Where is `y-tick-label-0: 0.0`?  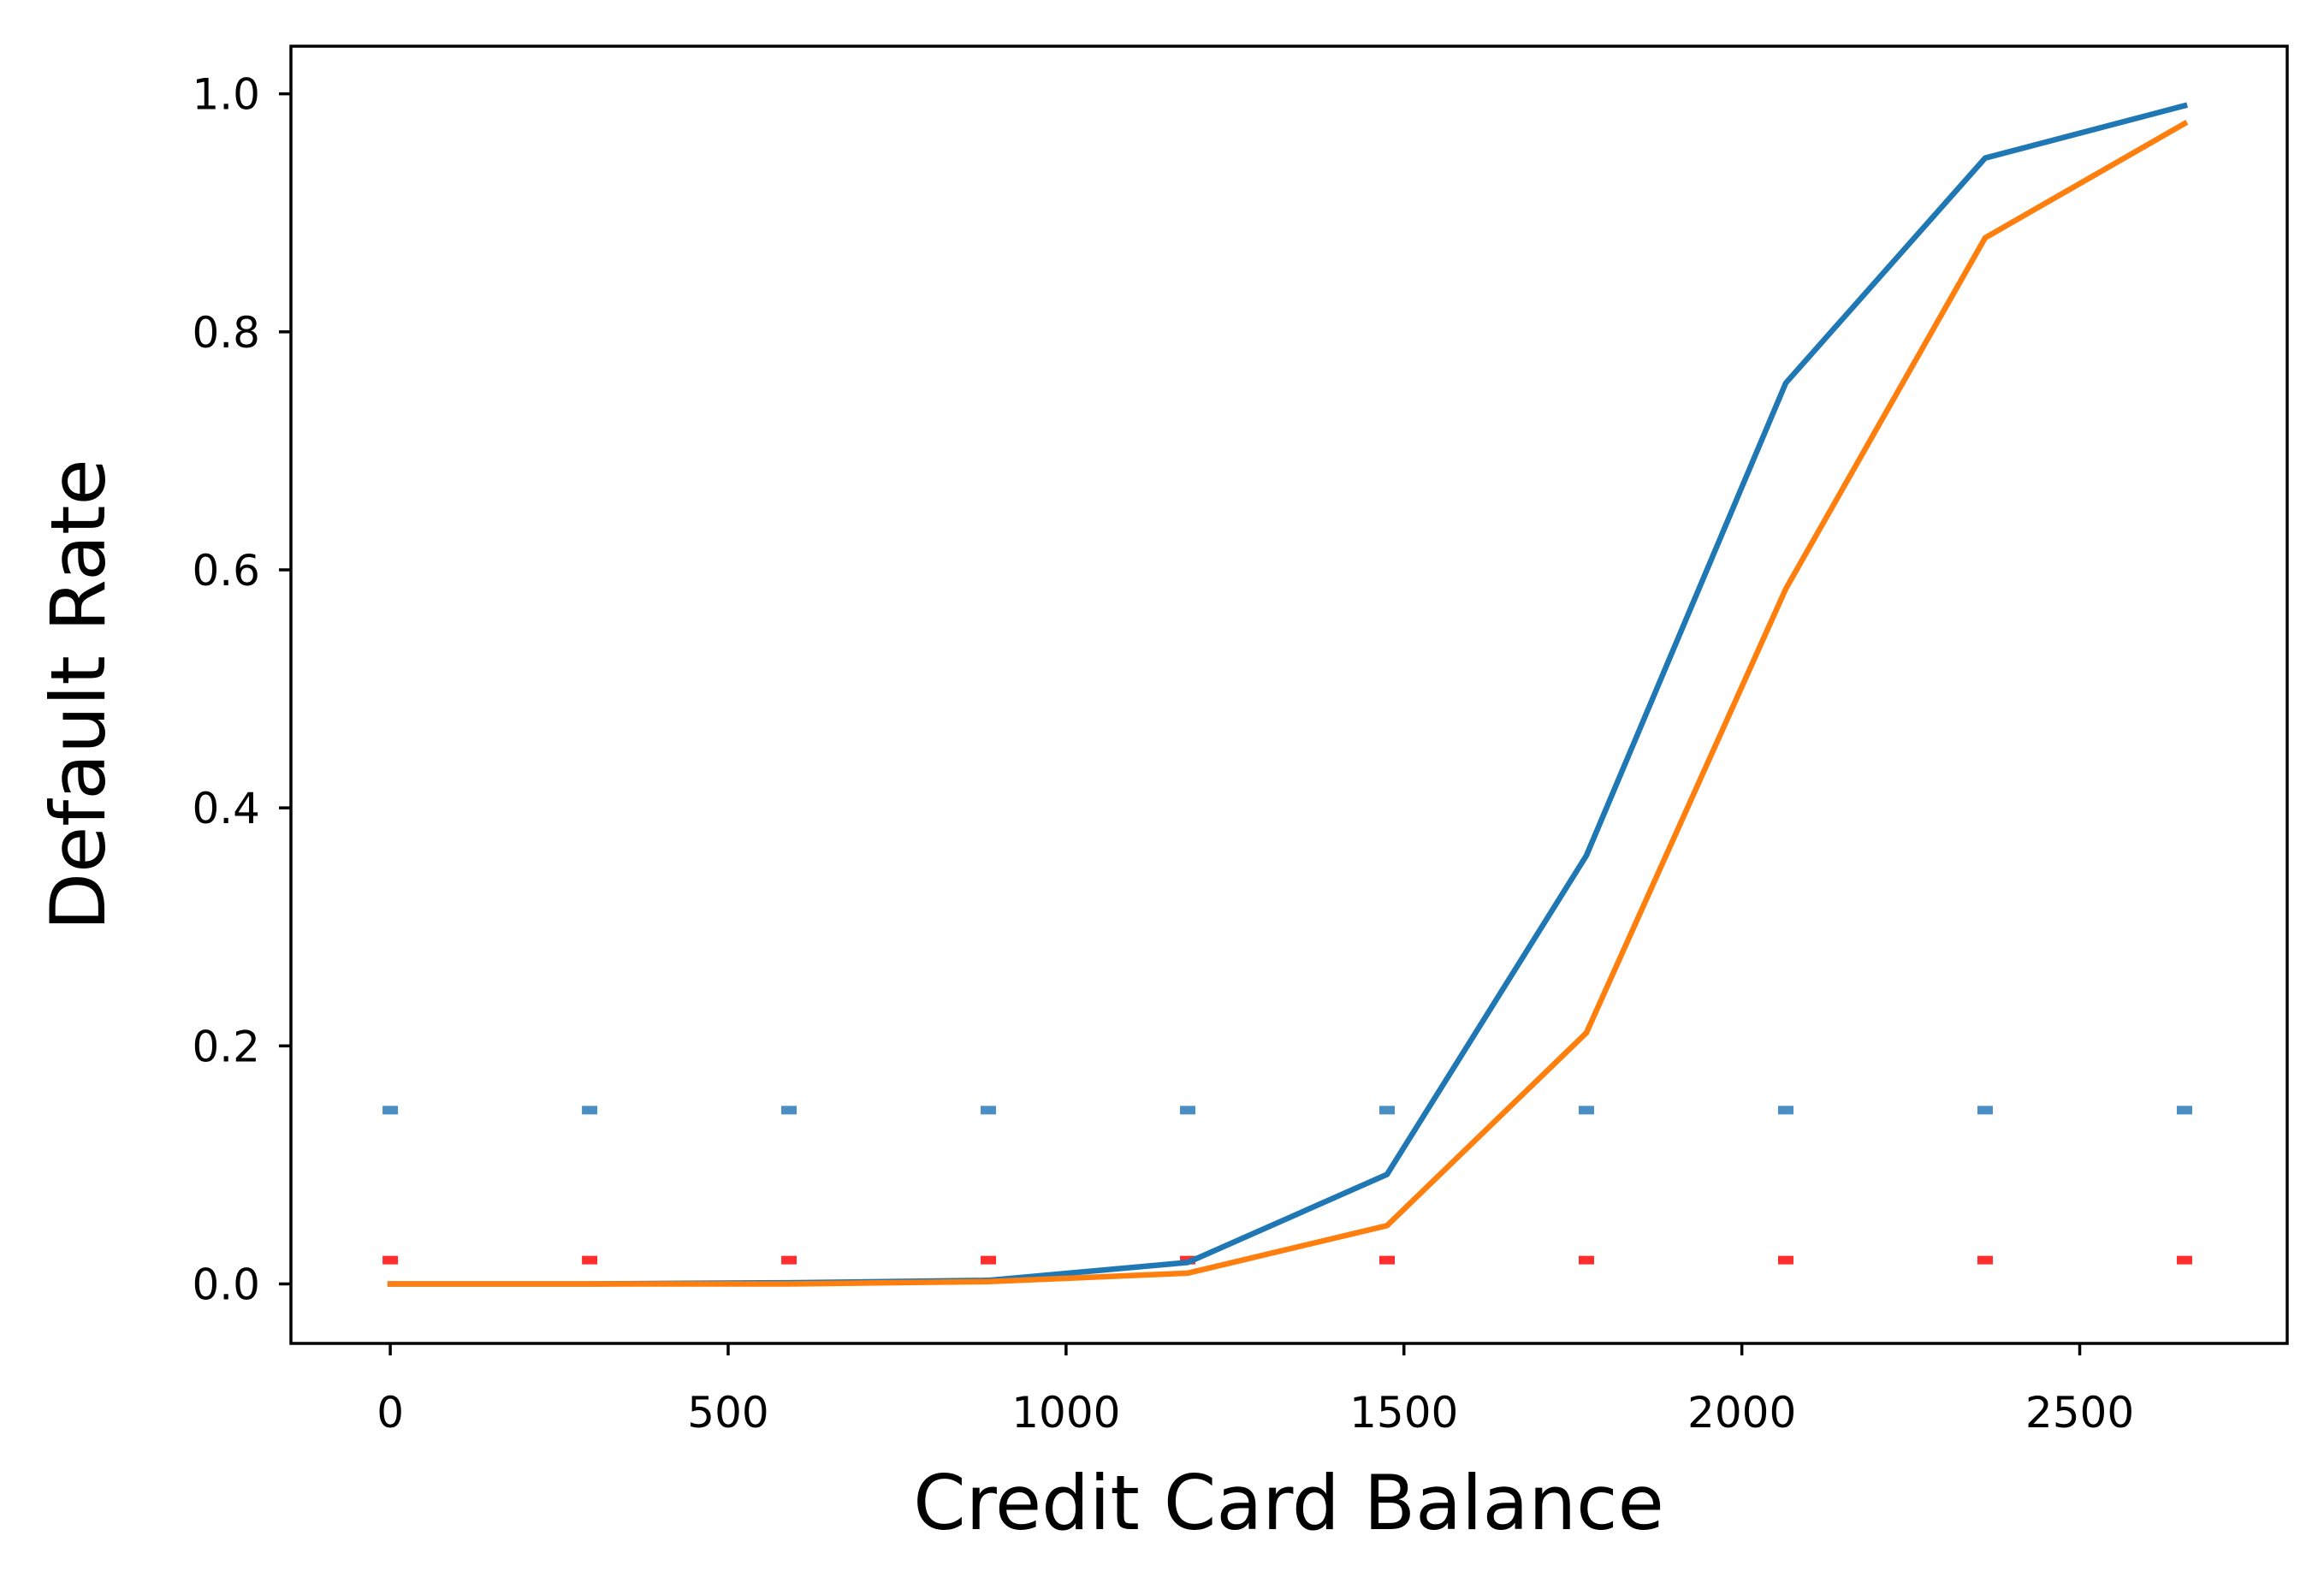 y-tick-label-0: 0.0 is located at coordinates (226, 1284).